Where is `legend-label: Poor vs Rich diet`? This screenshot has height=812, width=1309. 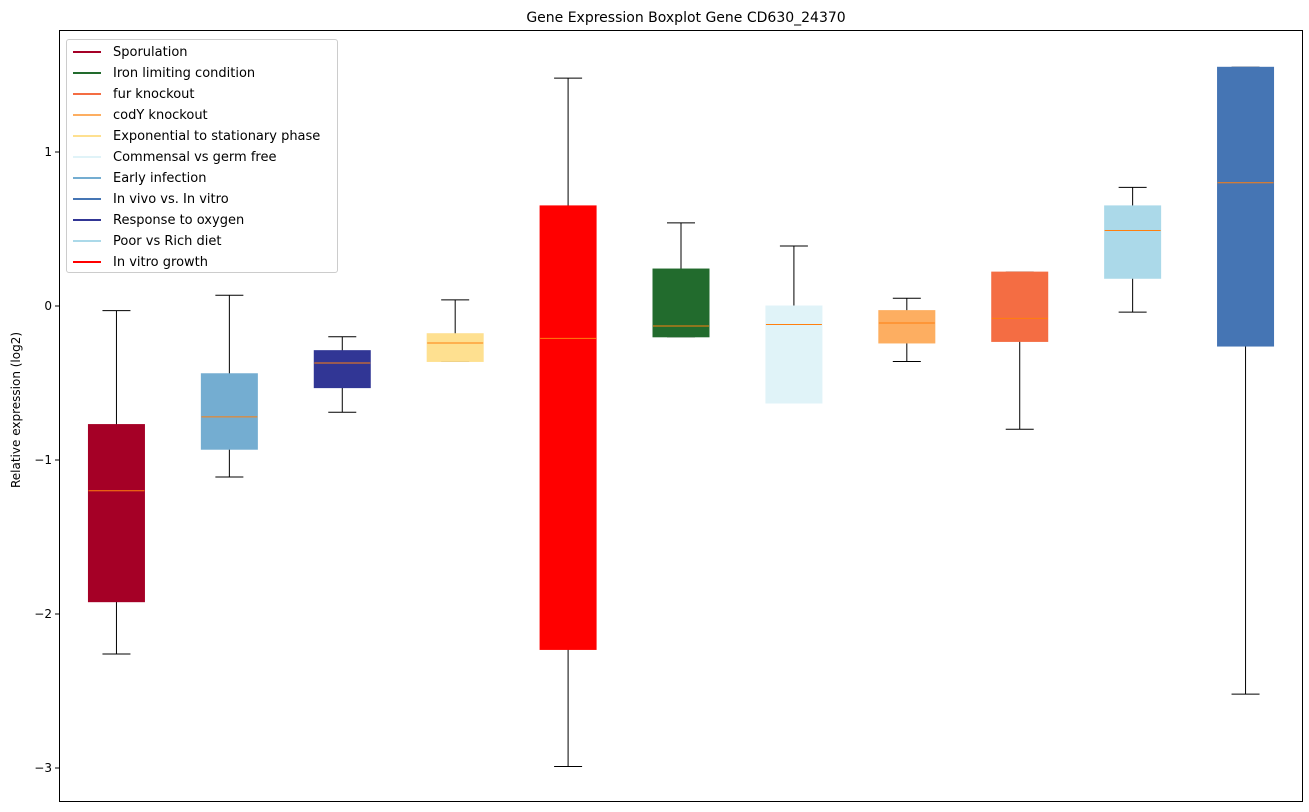 legend-label: Poor vs Rich diet is located at coordinates (167, 241).